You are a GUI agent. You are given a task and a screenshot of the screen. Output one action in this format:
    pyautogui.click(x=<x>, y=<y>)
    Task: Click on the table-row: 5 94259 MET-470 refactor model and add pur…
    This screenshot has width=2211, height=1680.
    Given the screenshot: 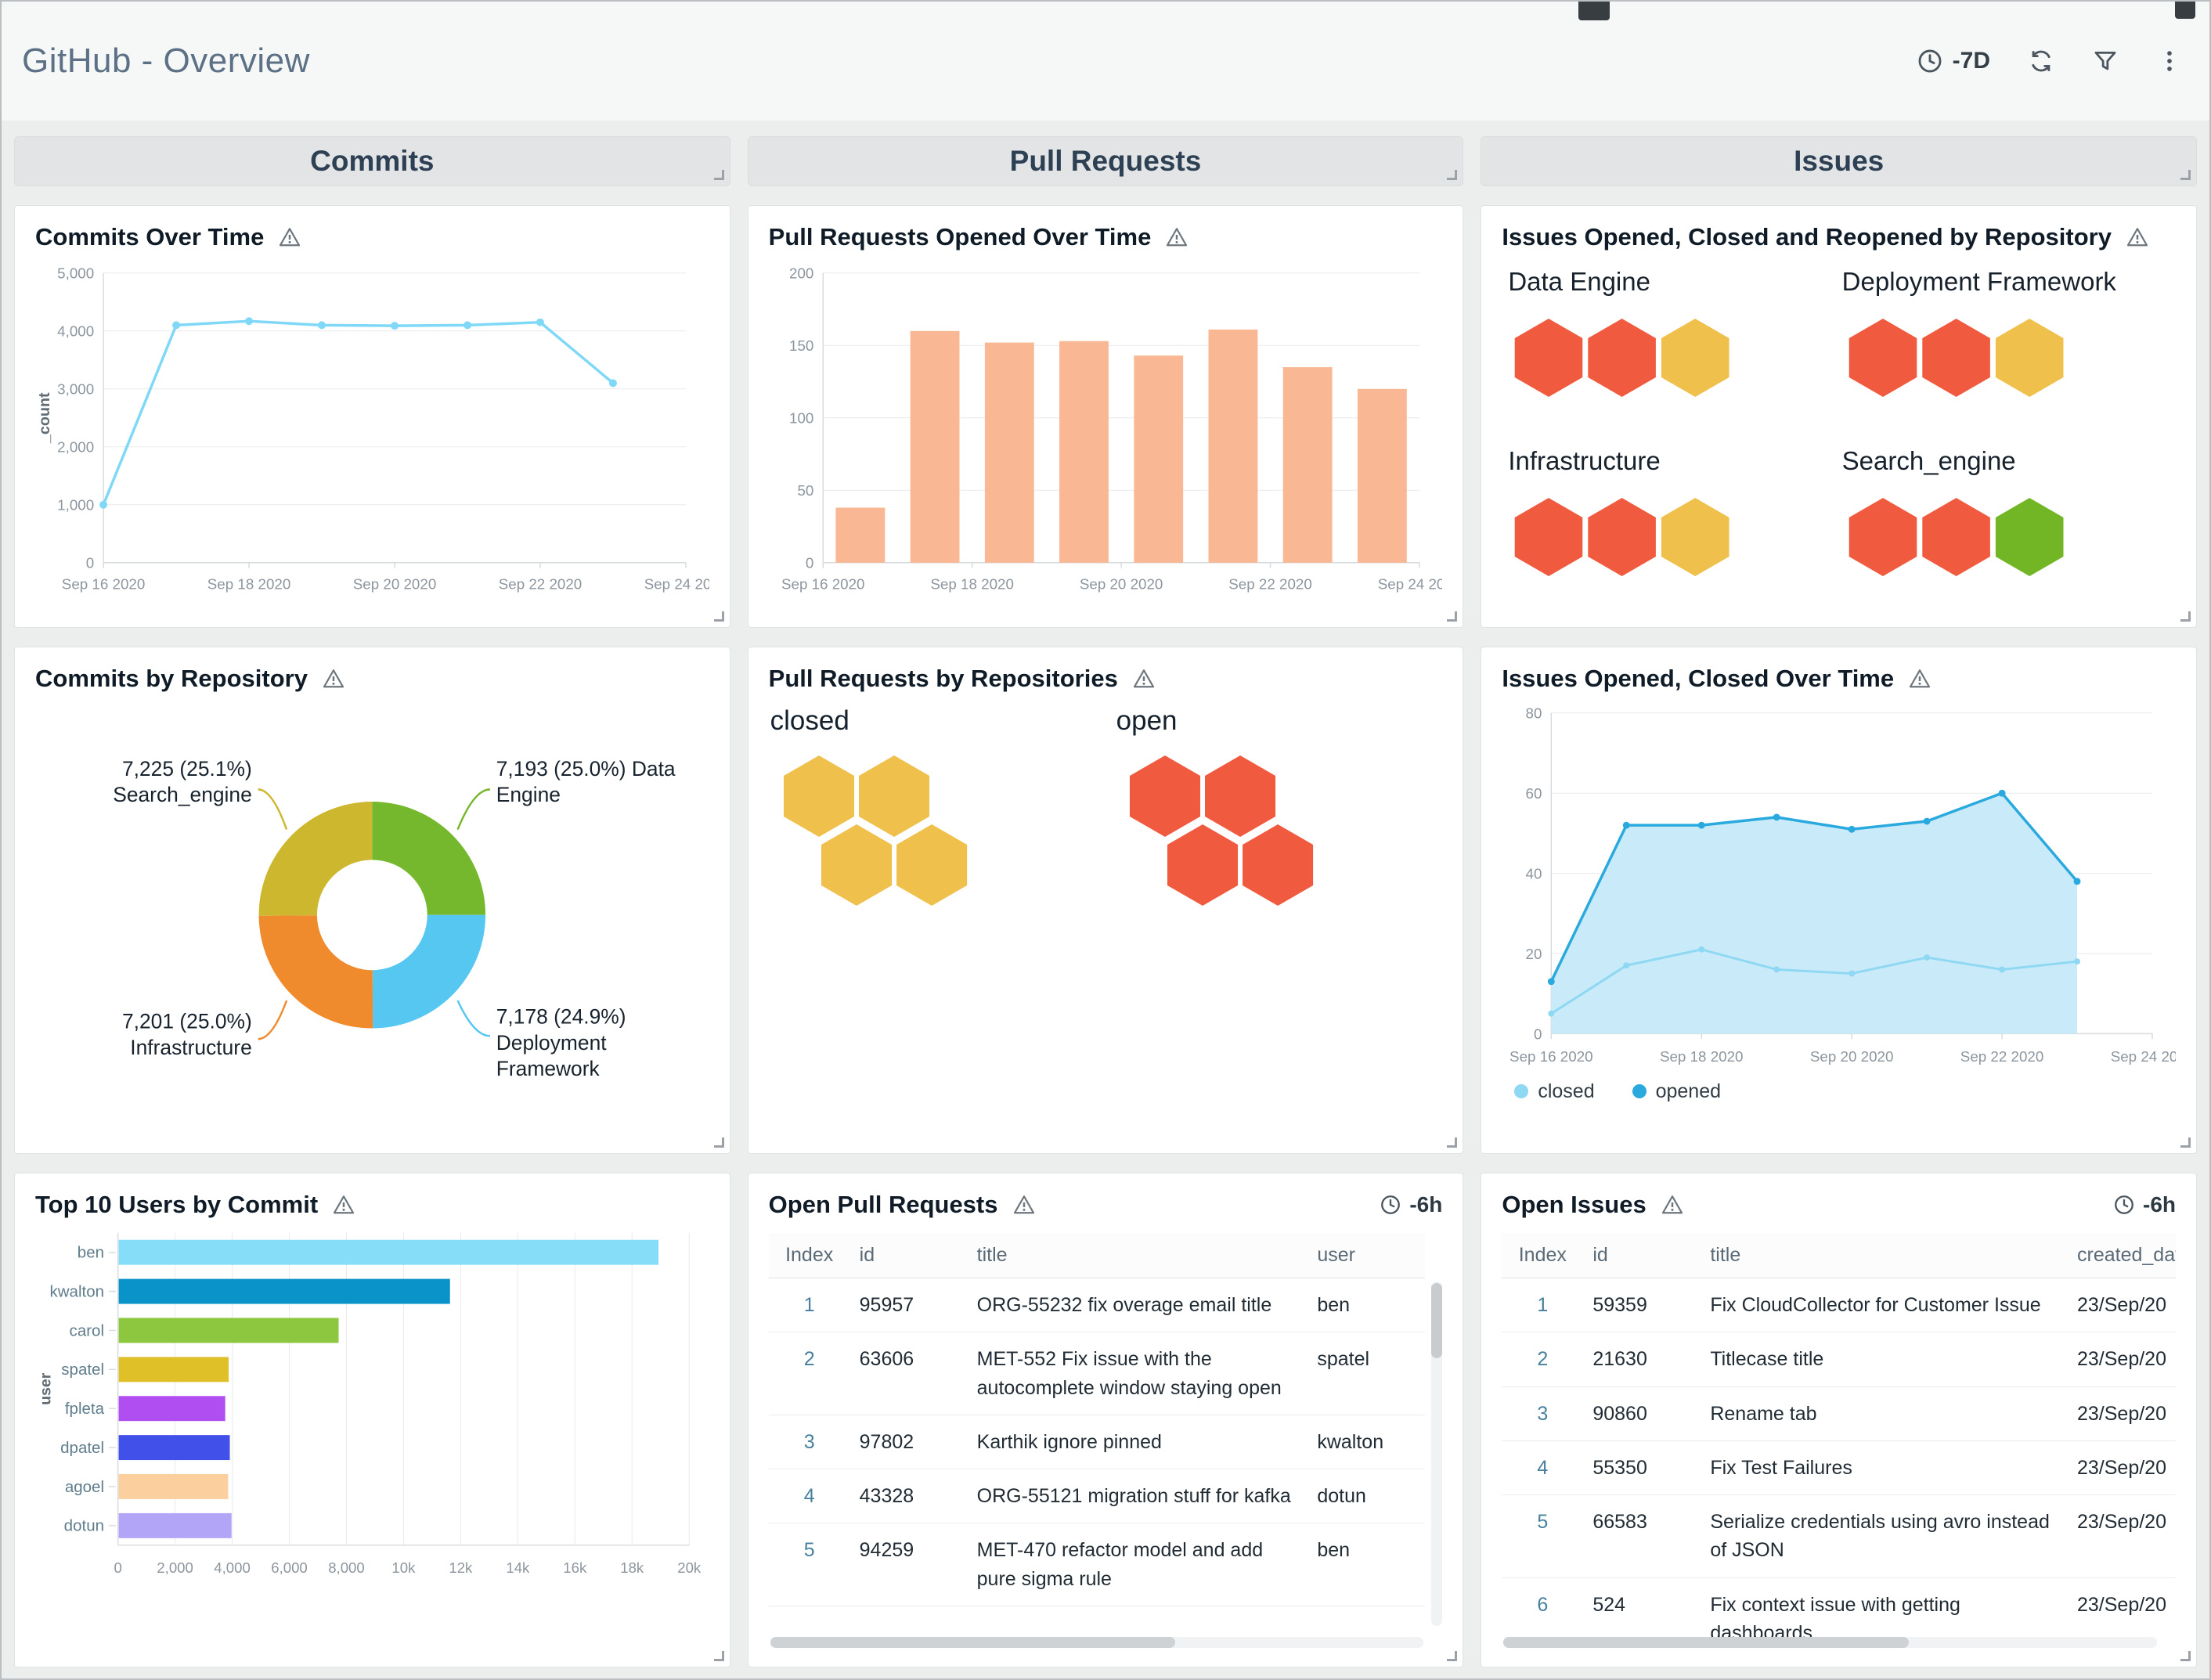 What is the action you would take?
    pyautogui.click(x=1097, y=1564)
    